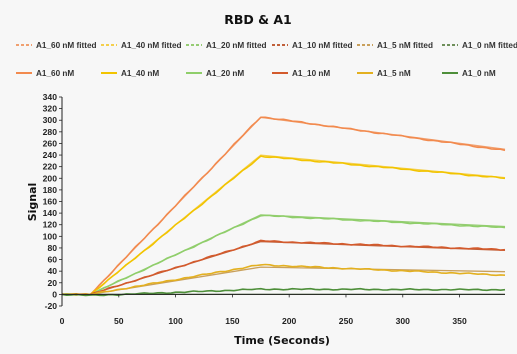 This screenshot has height=354, width=517. I want to click on x-axis-label: Time (Seconds), so click(282, 340).